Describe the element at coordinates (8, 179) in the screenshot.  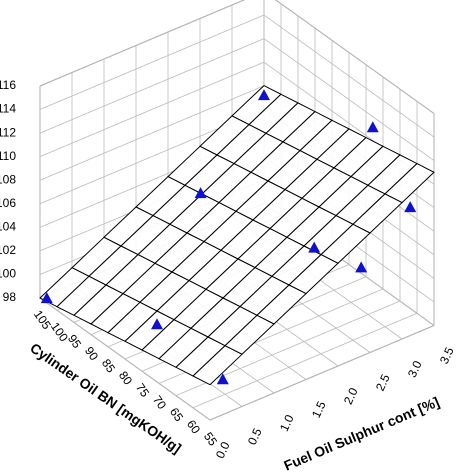
I see `z-tick-label: 108` at that location.